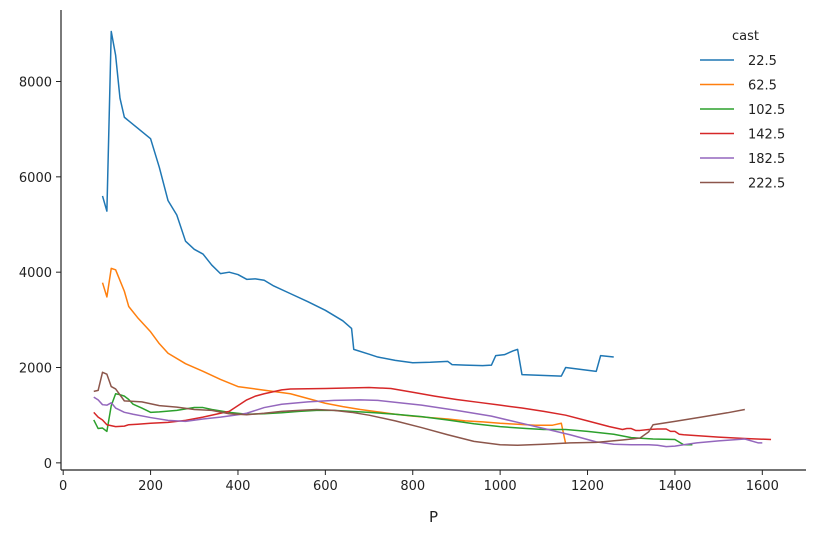 The height and width of the screenshot is (536, 817). Describe the element at coordinates (762, 86) in the screenshot. I see `legend-entry-label: 62.5` at that location.